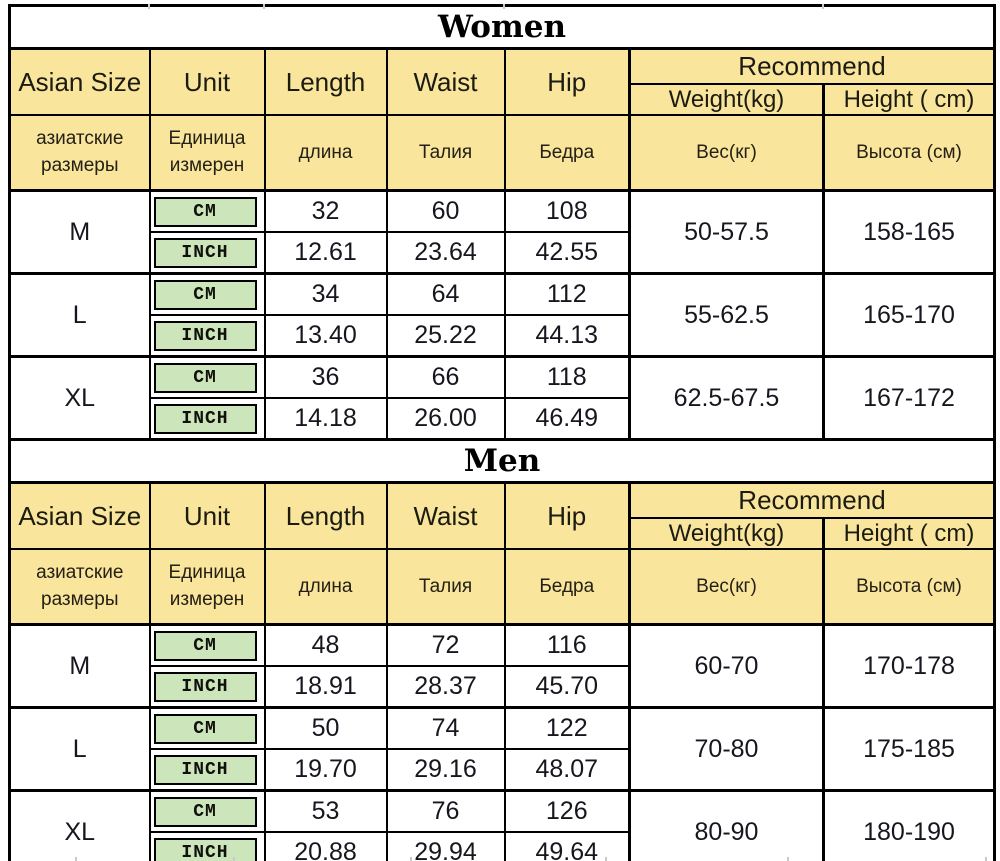  I want to click on hip-cm-cell: 122, so click(567, 728).